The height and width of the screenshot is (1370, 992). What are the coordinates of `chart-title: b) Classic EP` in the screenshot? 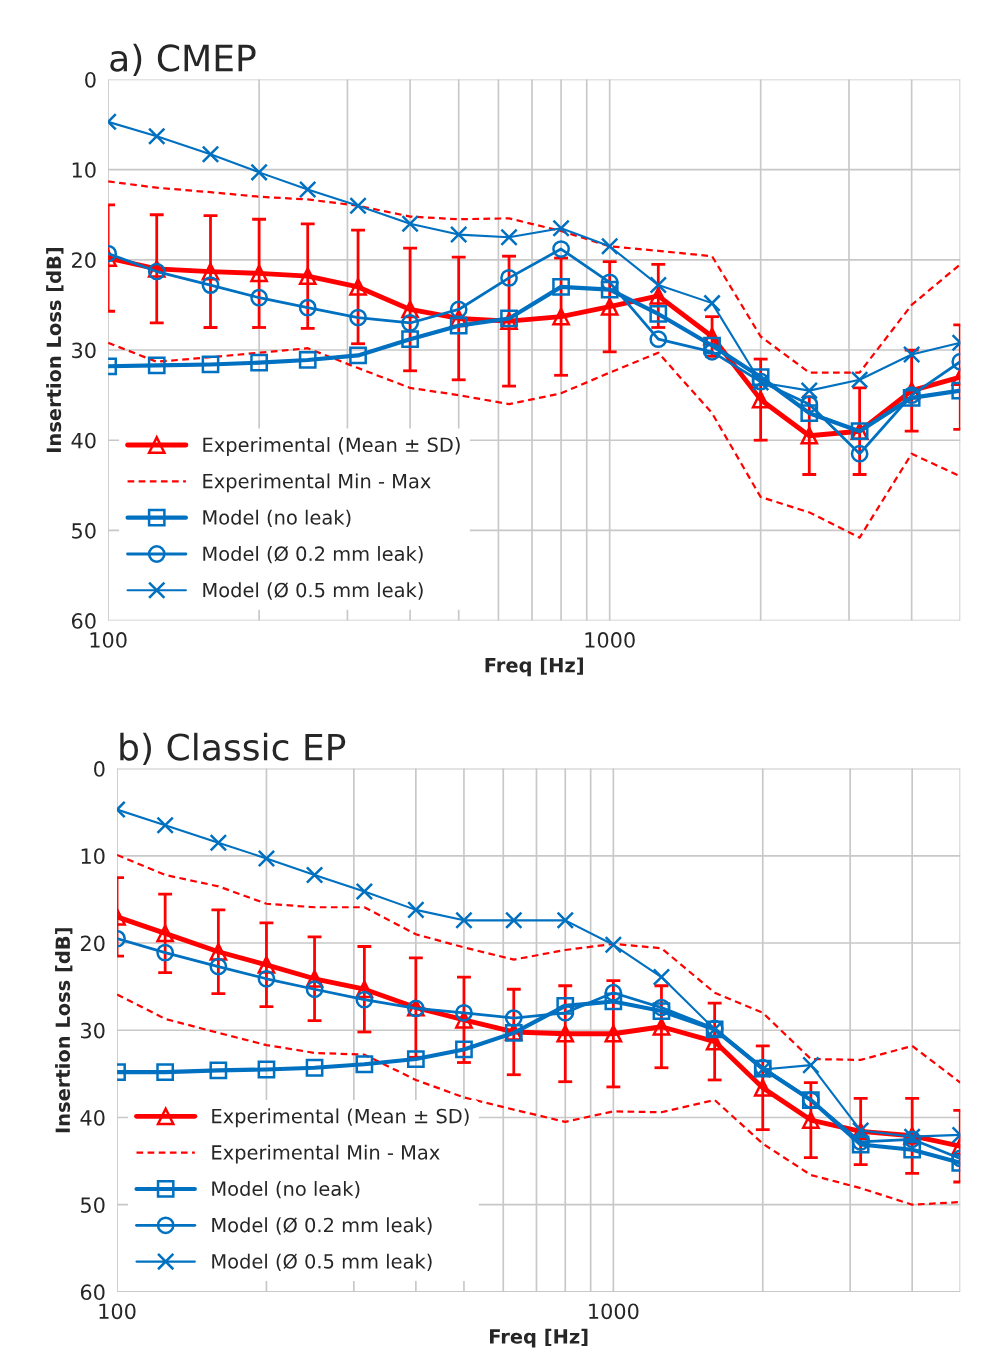 It's located at (233, 748).